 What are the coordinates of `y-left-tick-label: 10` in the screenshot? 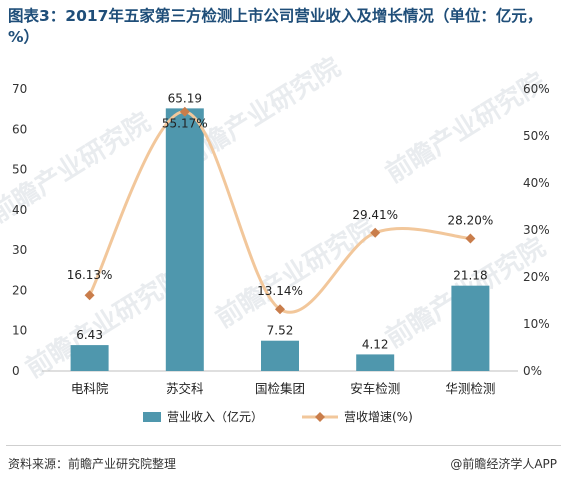 It's located at (19, 331).